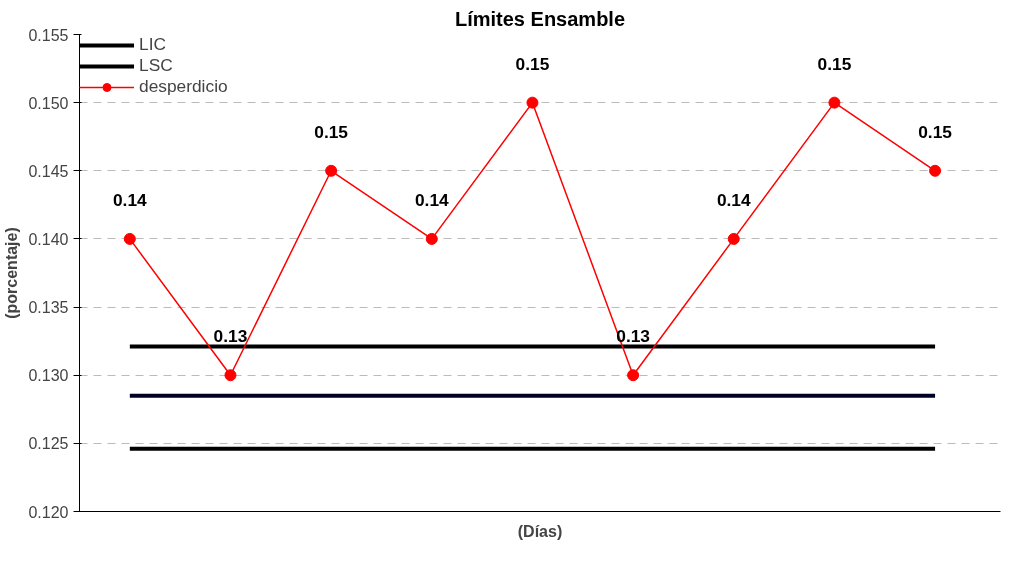  What do you see at coordinates (48, 308) in the screenshot?
I see `text: 0.135` at bounding box center [48, 308].